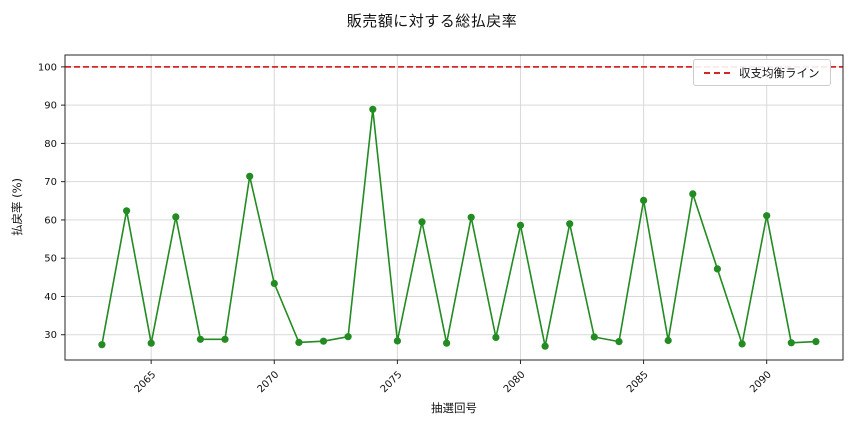  Describe the element at coordinates (47, 67) in the screenshot. I see `y-tick-label: 100` at that location.